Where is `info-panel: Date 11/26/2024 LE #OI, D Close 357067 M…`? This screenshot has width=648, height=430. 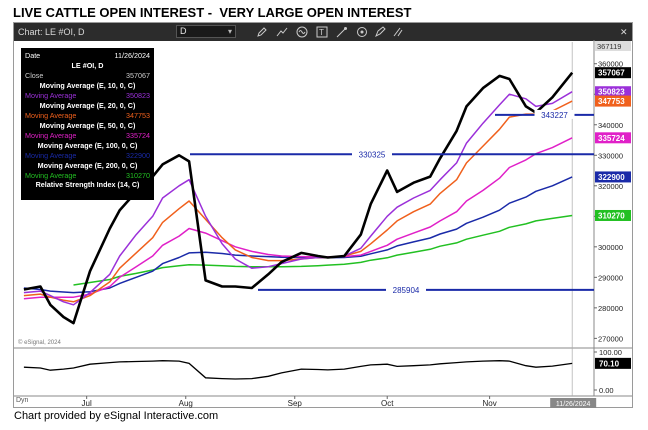 info-panel: Date 11/26/2024 LE #OI, D Close 357067 M… is located at coordinates (87, 124).